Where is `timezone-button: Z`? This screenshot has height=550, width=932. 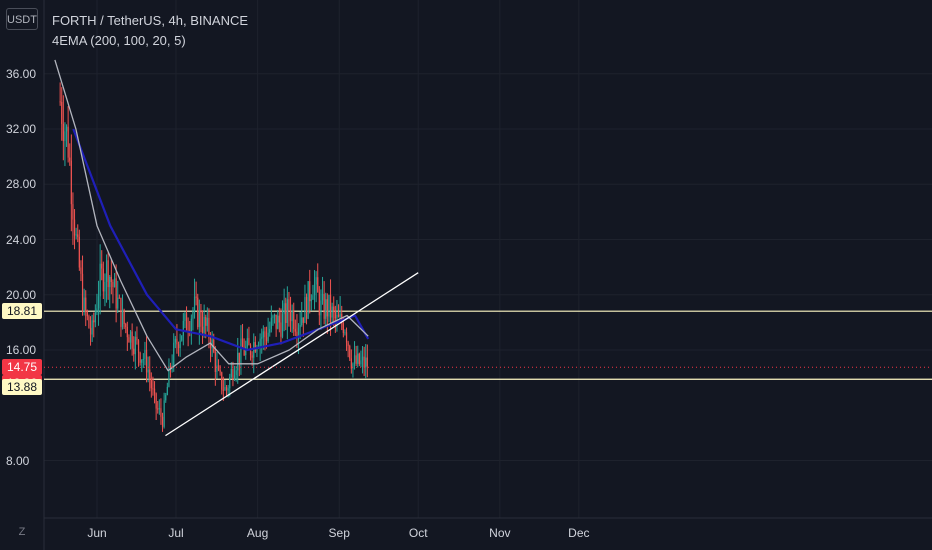 timezone-button: Z is located at coordinates (22, 532).